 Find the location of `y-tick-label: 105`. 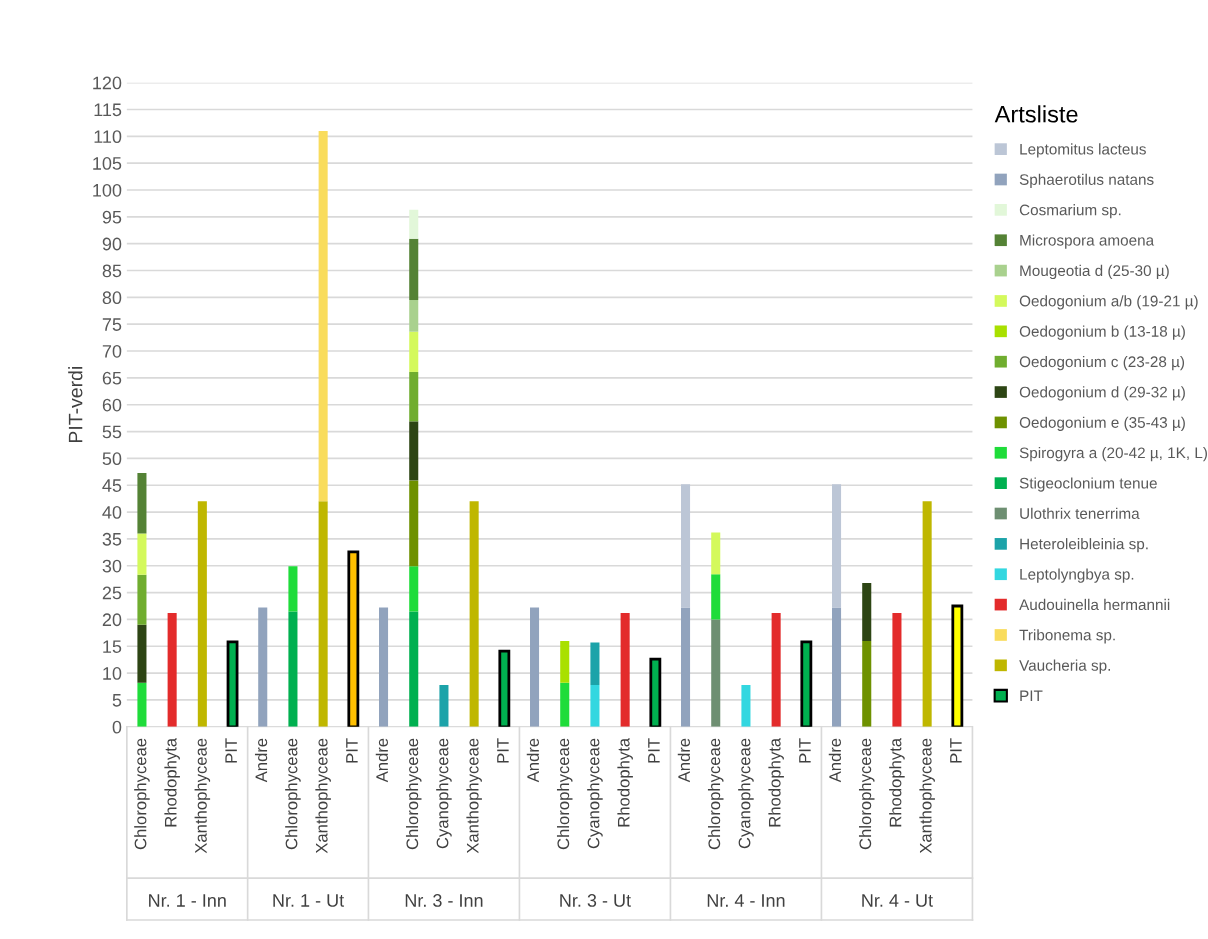

y-tick-label: 105 is located at coordinates (107, 163).